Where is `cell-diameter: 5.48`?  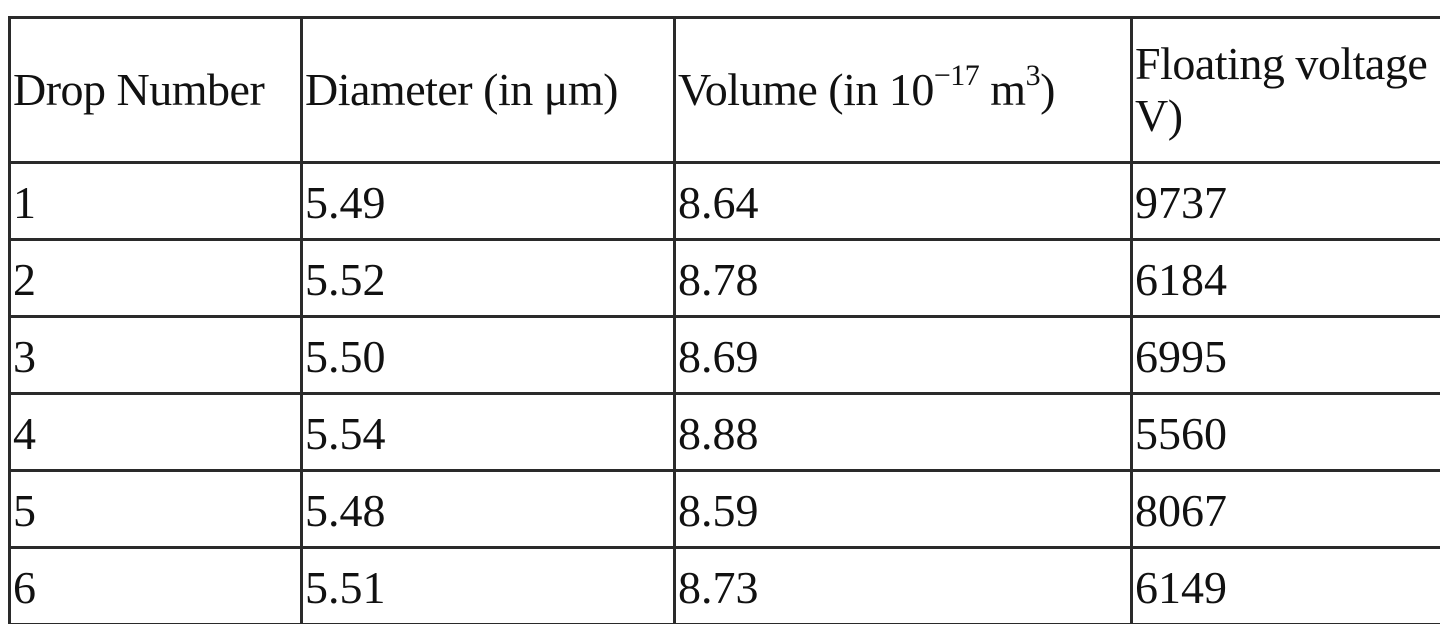 cell-diameter: 5.48 is located at coordinates (488, 509).